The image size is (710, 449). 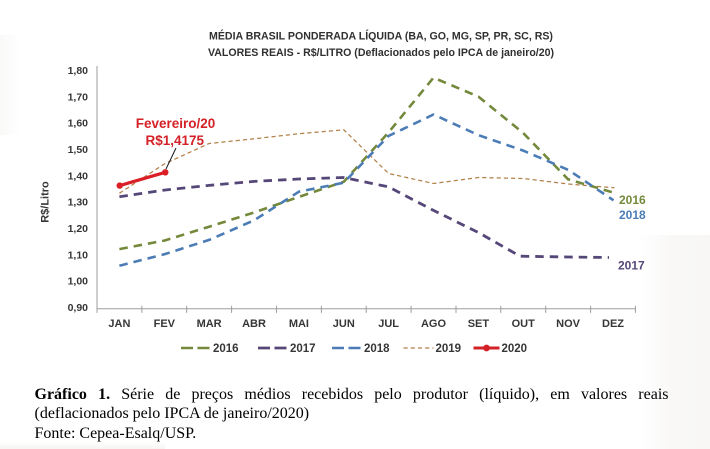 What do you see at coordinates (254, 324) in the screenshot?
I see `svg-text: ABR` at bounding box center [254, 324].